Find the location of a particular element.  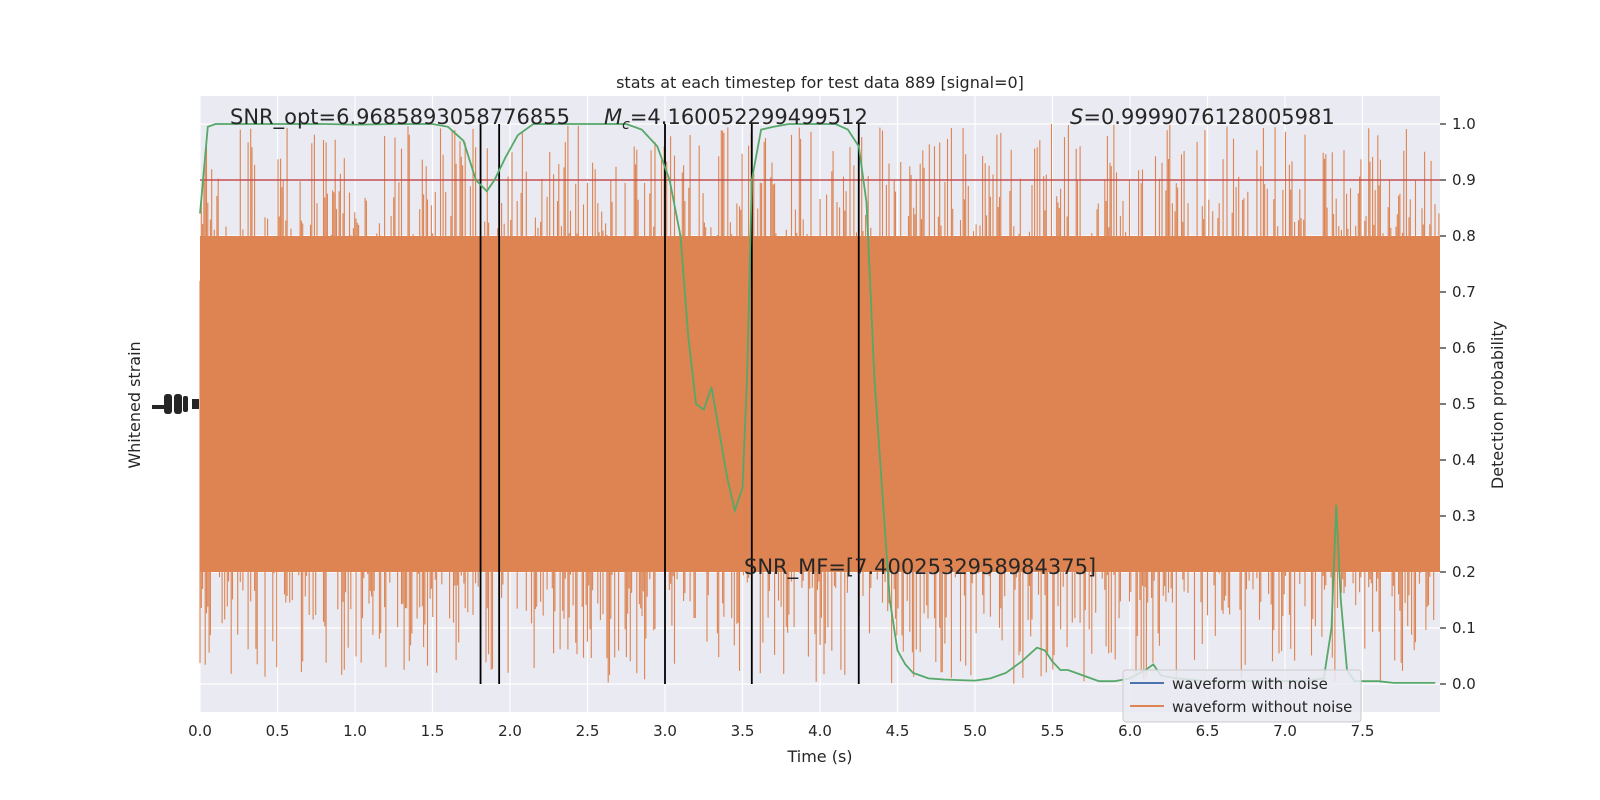

y-tick-label: 0.3 is located at coordinates (1464, 516).